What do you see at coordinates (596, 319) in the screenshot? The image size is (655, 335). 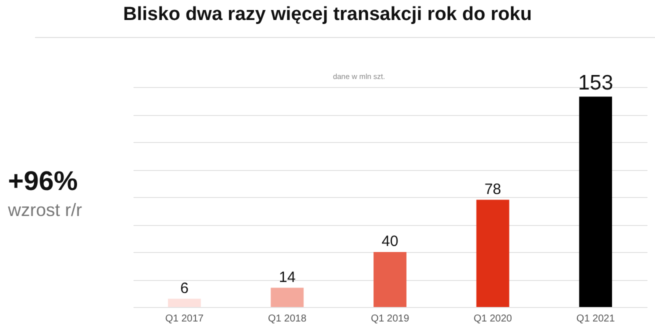 I see `x-tick-label: Q1 2021` at bounding box center [596, 319].